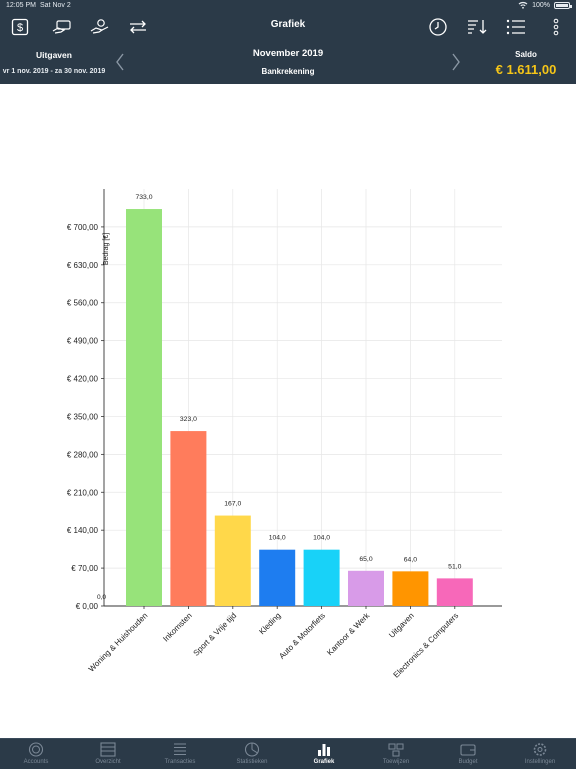 The image size is (576, 769). What do you see at coordinates (83, 492) in the screenshot?
I see `y-tick-label: € 210,00` at bounding box center [83, 492].